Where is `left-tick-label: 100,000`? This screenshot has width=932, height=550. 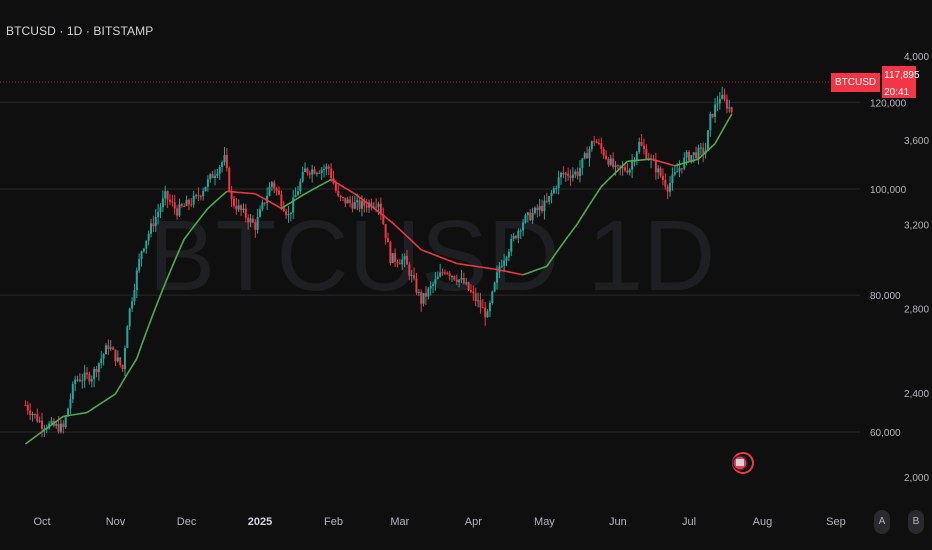
left-tick-label: 100,000 is located at coordinates (888, 190).